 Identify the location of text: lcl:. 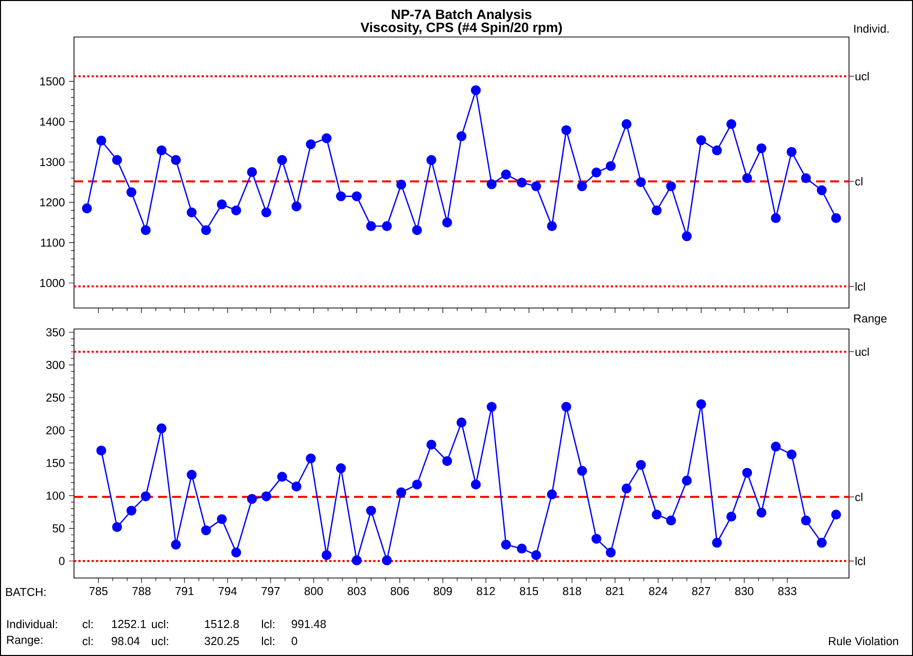
(268, 641).